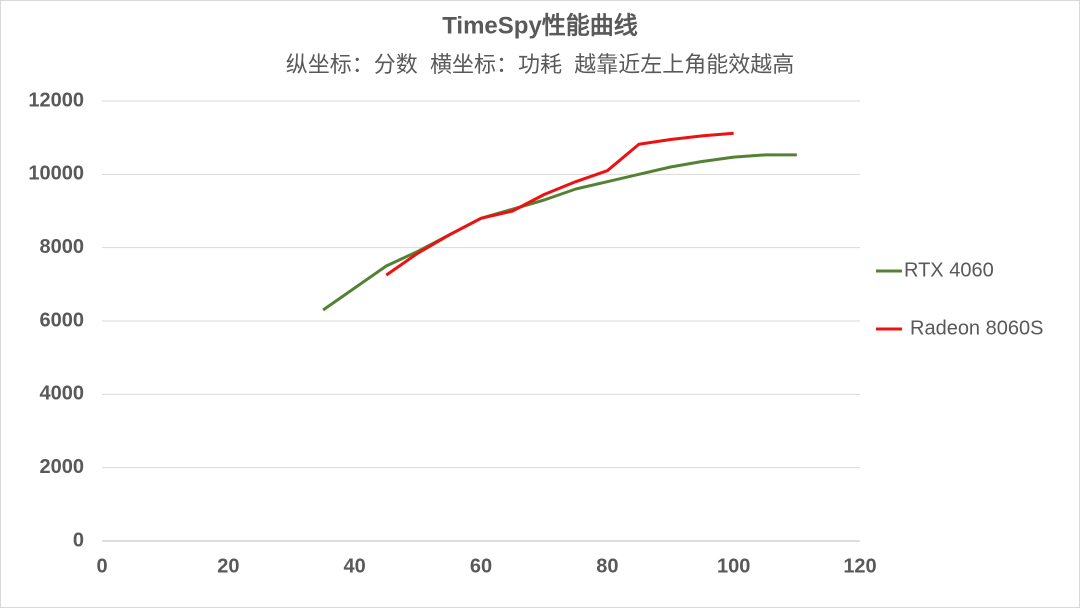 The image size is (1080, 608). Describe the element at coordinates (976, 328) in the screenshot. I see `legend-label: Radeon 8060S` at that location.